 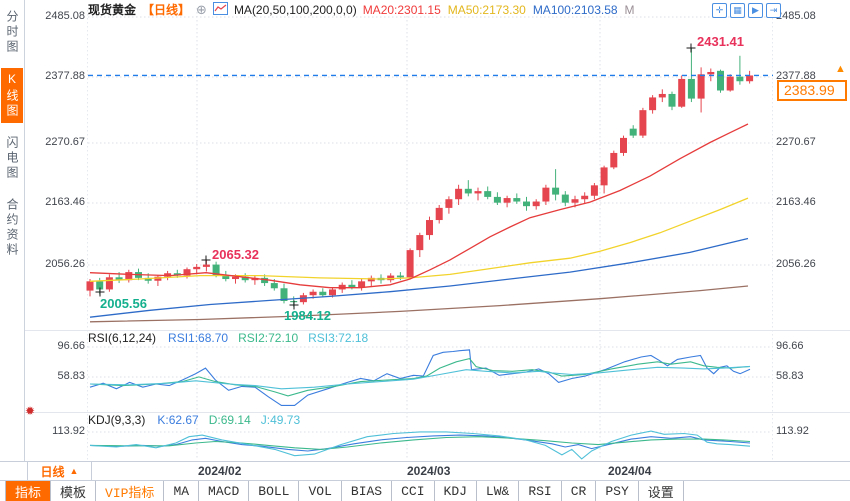 What do you see at coordinates (30, 411) in the screenshot?
I see `sparkle-icon: ✹` at bounding box center [30, 411].